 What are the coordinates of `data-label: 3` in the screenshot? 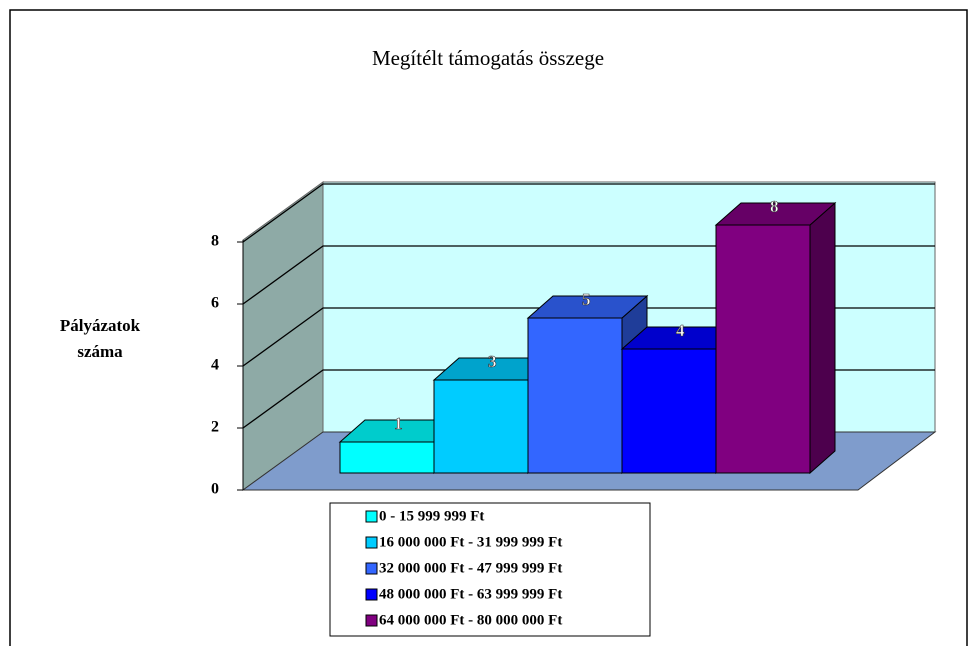 It's located at (492, 361).